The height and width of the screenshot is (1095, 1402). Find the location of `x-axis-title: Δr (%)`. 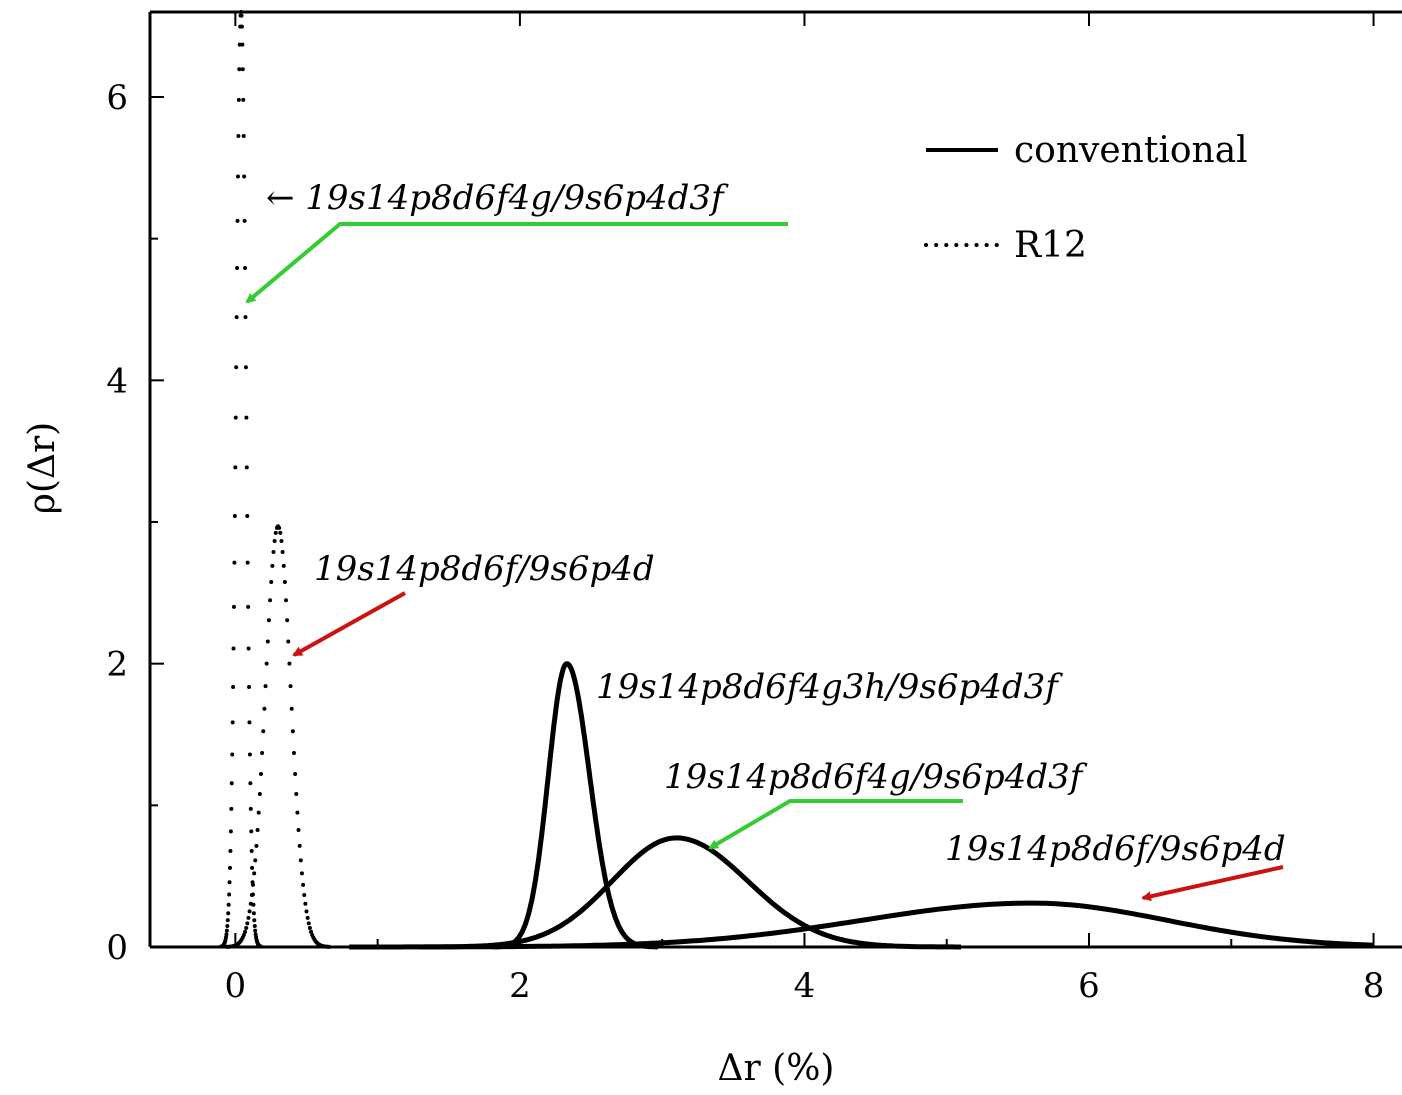

x-axis-title: Δr (%) is located at coordinates (776, 1068).